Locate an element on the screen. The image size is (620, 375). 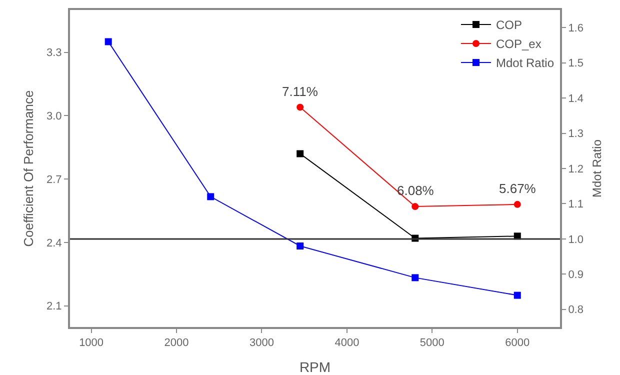
y2-tick-label: 1.2 is located at coordinates (576, 169).